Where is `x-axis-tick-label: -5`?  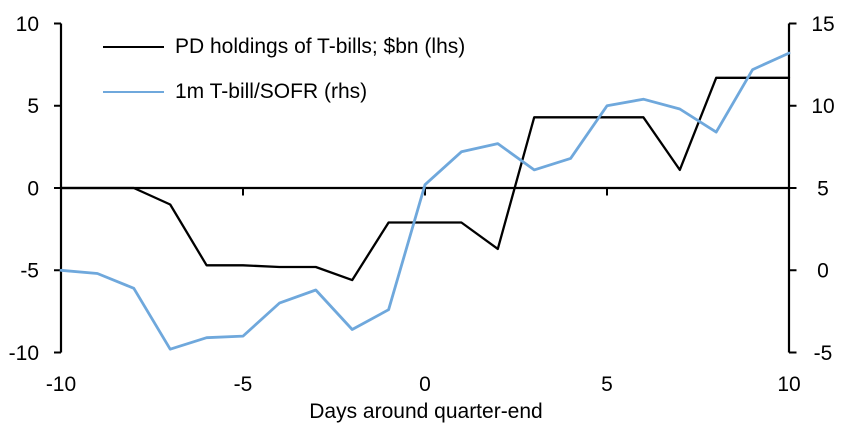 x-axis-tick-label: -5 is located at coordinates (243, 384).